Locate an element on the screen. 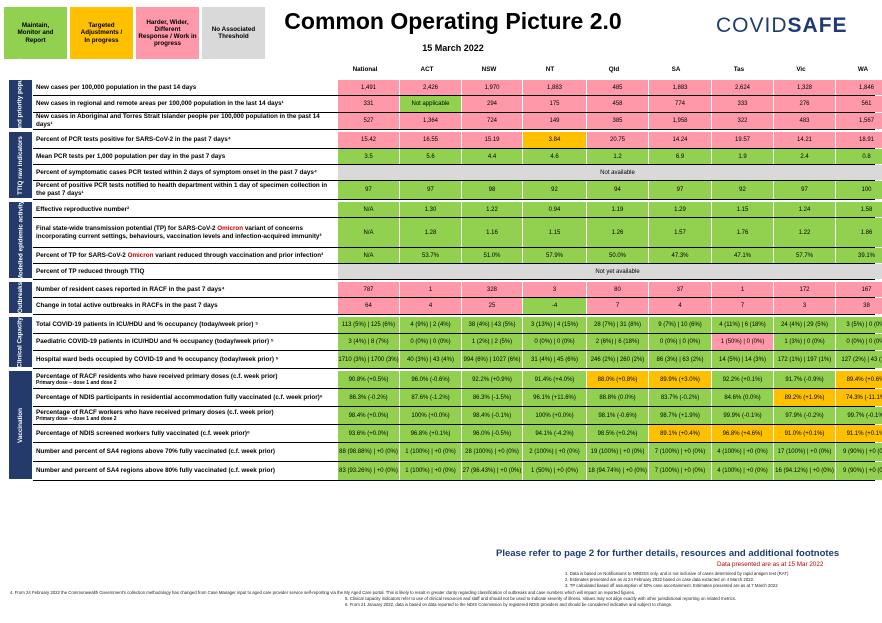 The width and height of the screenshot is (882, 623). value-cell-nt: 1.15 is located at coordinates (554, 232).